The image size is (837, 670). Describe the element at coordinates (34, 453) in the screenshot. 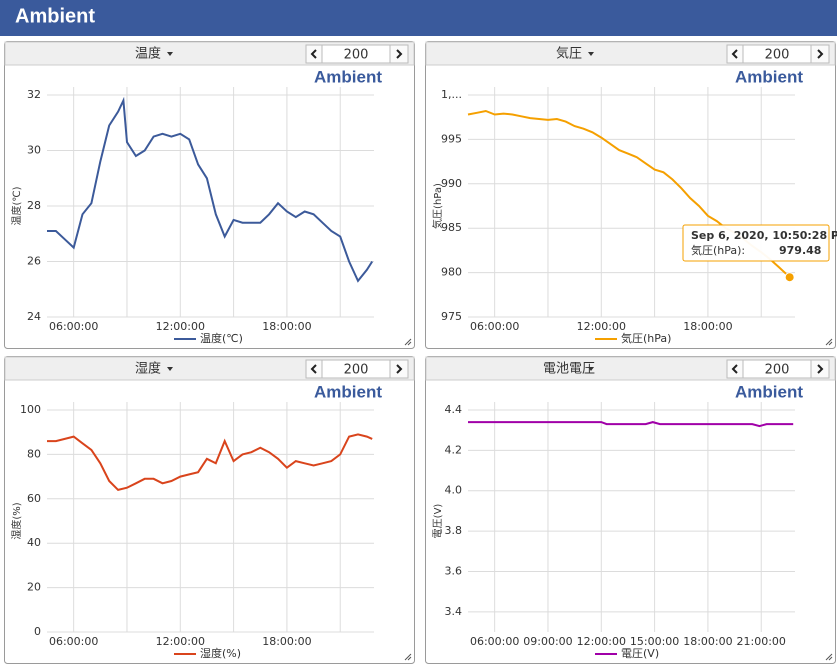

I see `y-tick-label: 80` at that location.